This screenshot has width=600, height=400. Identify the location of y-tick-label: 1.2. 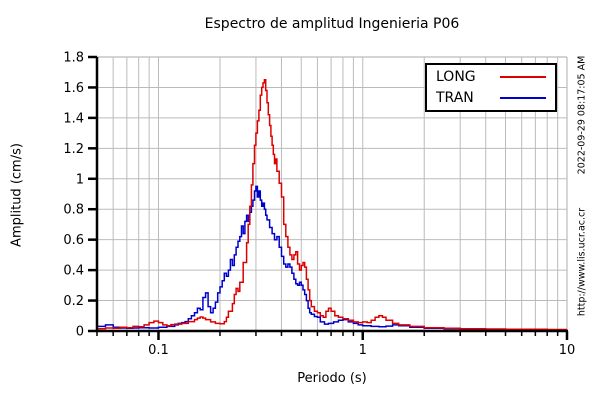
(73, 149).